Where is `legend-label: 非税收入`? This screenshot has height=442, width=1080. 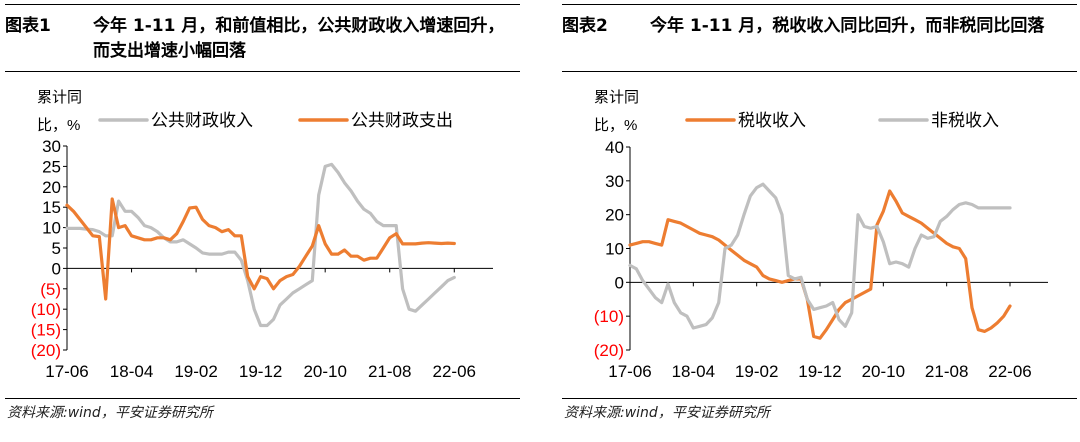 legend-label: 非税收入 is located at coordinates (965, 120).